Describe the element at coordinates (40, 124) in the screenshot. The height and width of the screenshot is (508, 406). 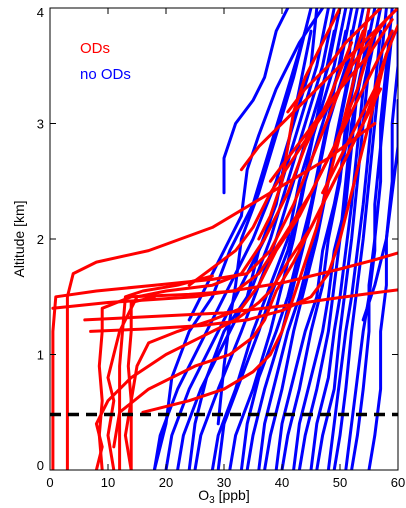
I see `y-tick-label-3: 3` at that location.